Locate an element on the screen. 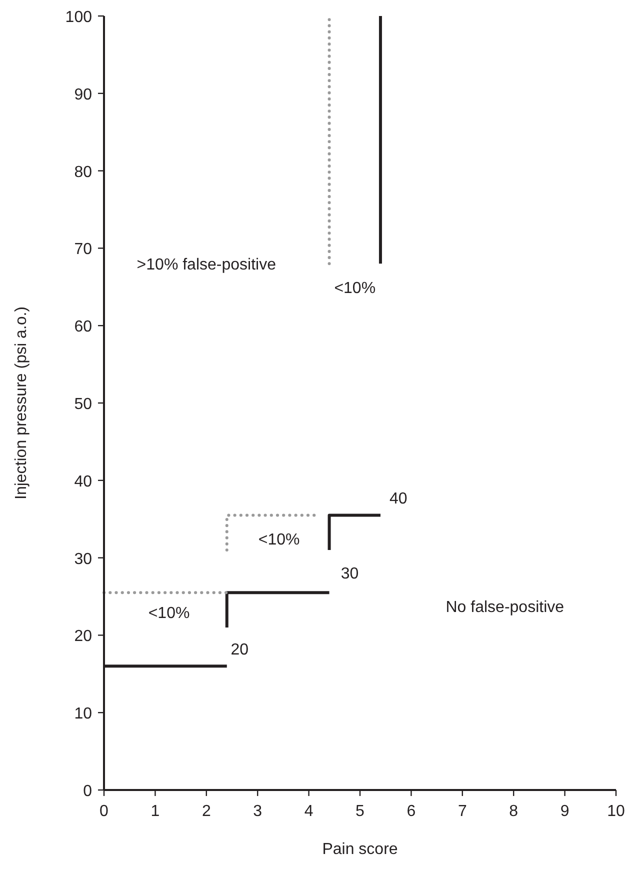 This screenshot has height=870, width=628. y-tick-label: 30 is located at coordinates (83, 559).